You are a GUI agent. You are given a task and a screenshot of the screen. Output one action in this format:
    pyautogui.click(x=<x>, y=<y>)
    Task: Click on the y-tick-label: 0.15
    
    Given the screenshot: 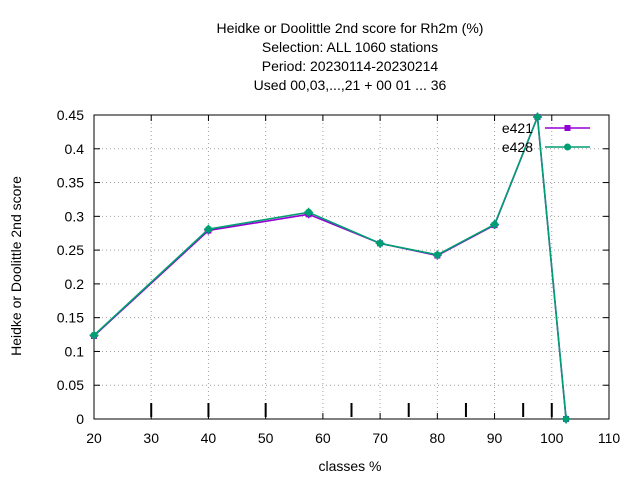 What is the action you would take?
    pyautogui.click(x=70, y=318)
    